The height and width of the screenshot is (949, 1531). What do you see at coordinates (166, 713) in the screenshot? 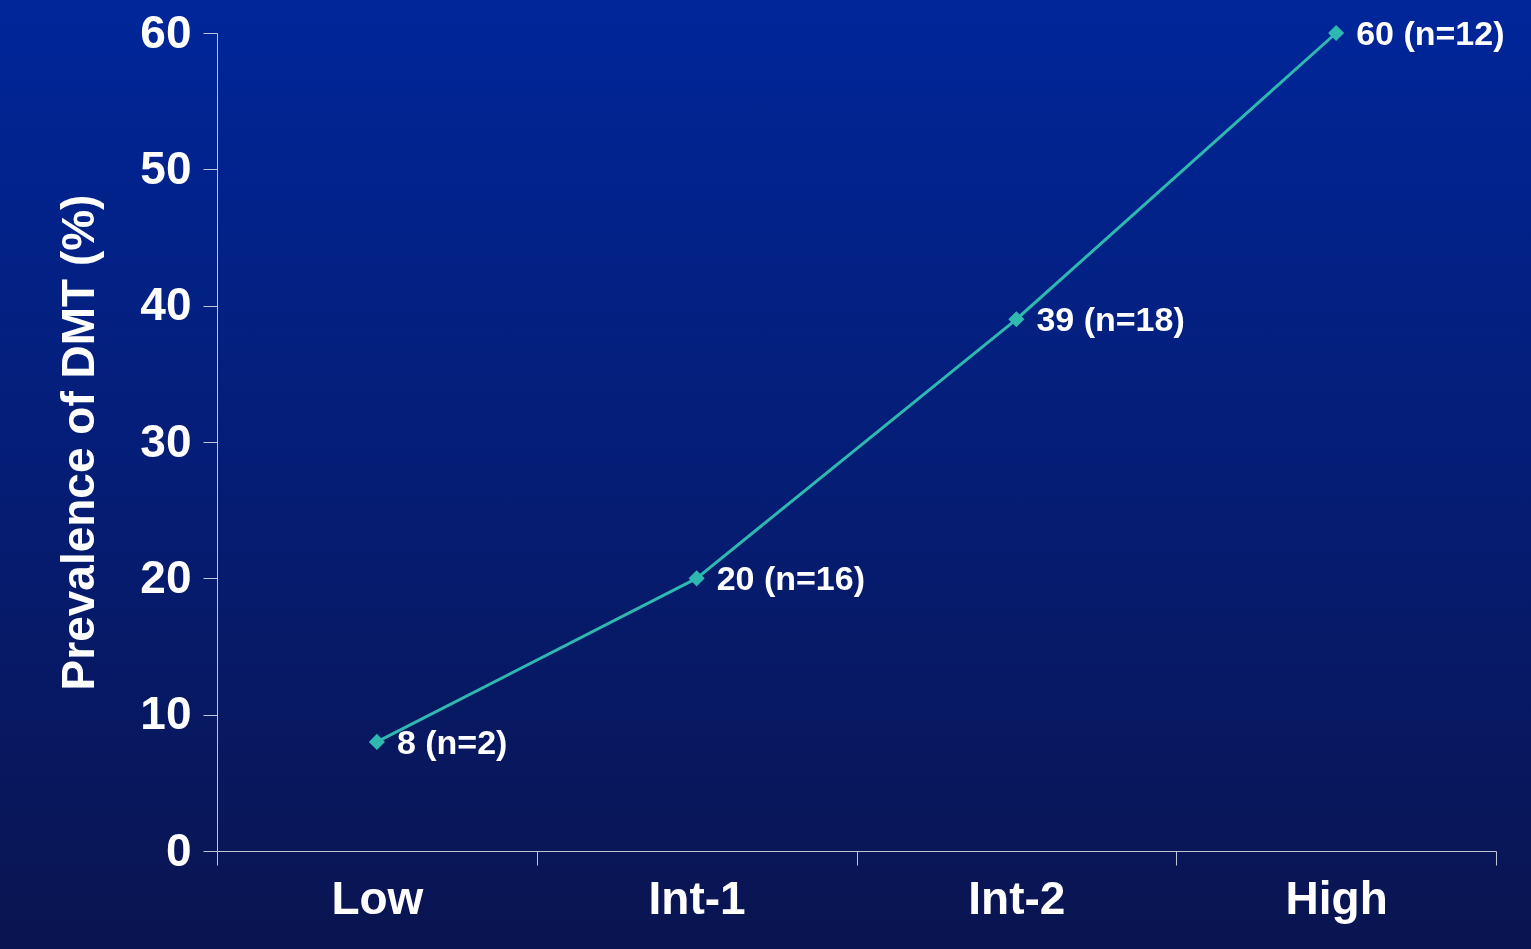
I see `y-tick-label: 10` at bounding box center [166, 713].